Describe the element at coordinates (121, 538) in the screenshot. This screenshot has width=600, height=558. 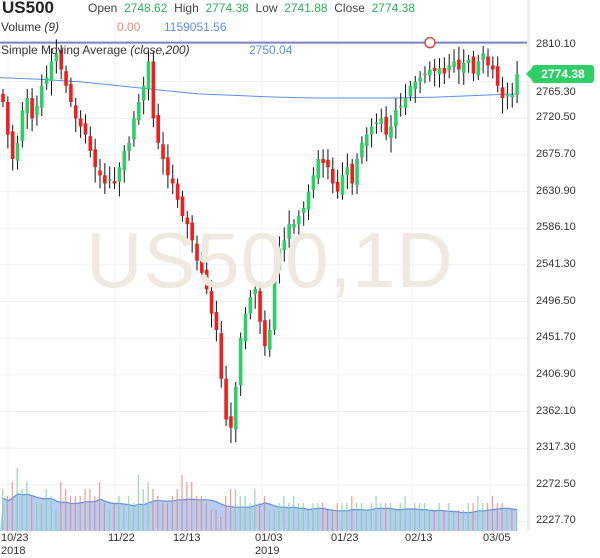
I see `date-axis-label: 11/22` at that location.